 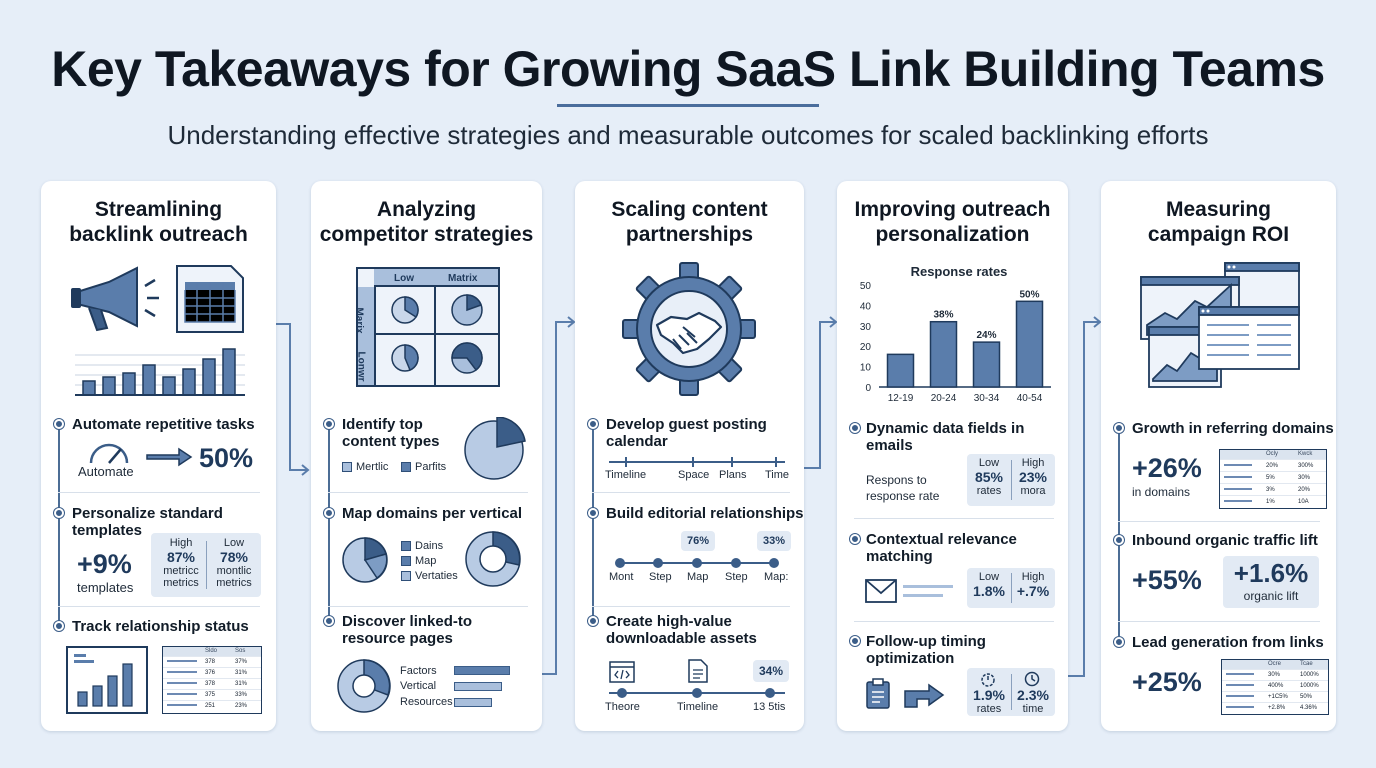 What do you see at coordinates (1167, 468) in the screenshot?
I see `domains-value: +26%` at bounding box center [1167, 468].